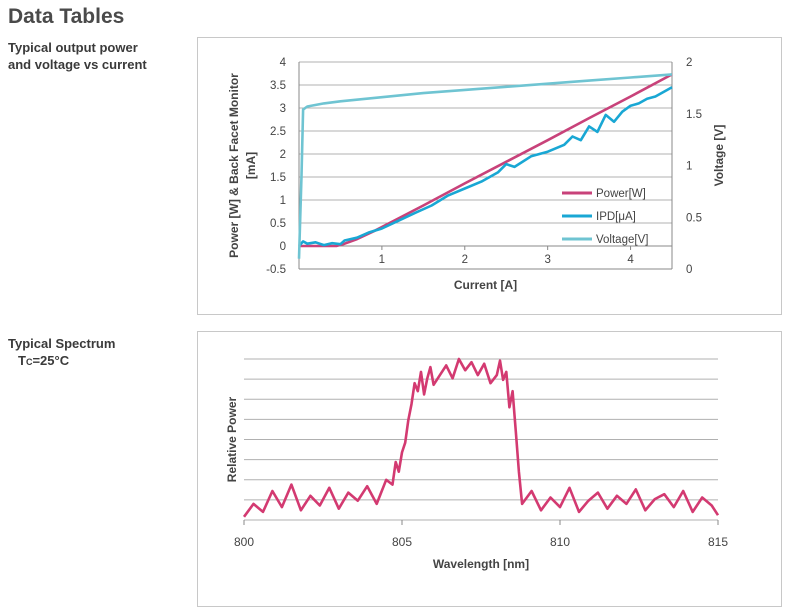  Describe the element at coordinates (283, 63) in the screenshot. I see `y-tick-label: 4` at that location.